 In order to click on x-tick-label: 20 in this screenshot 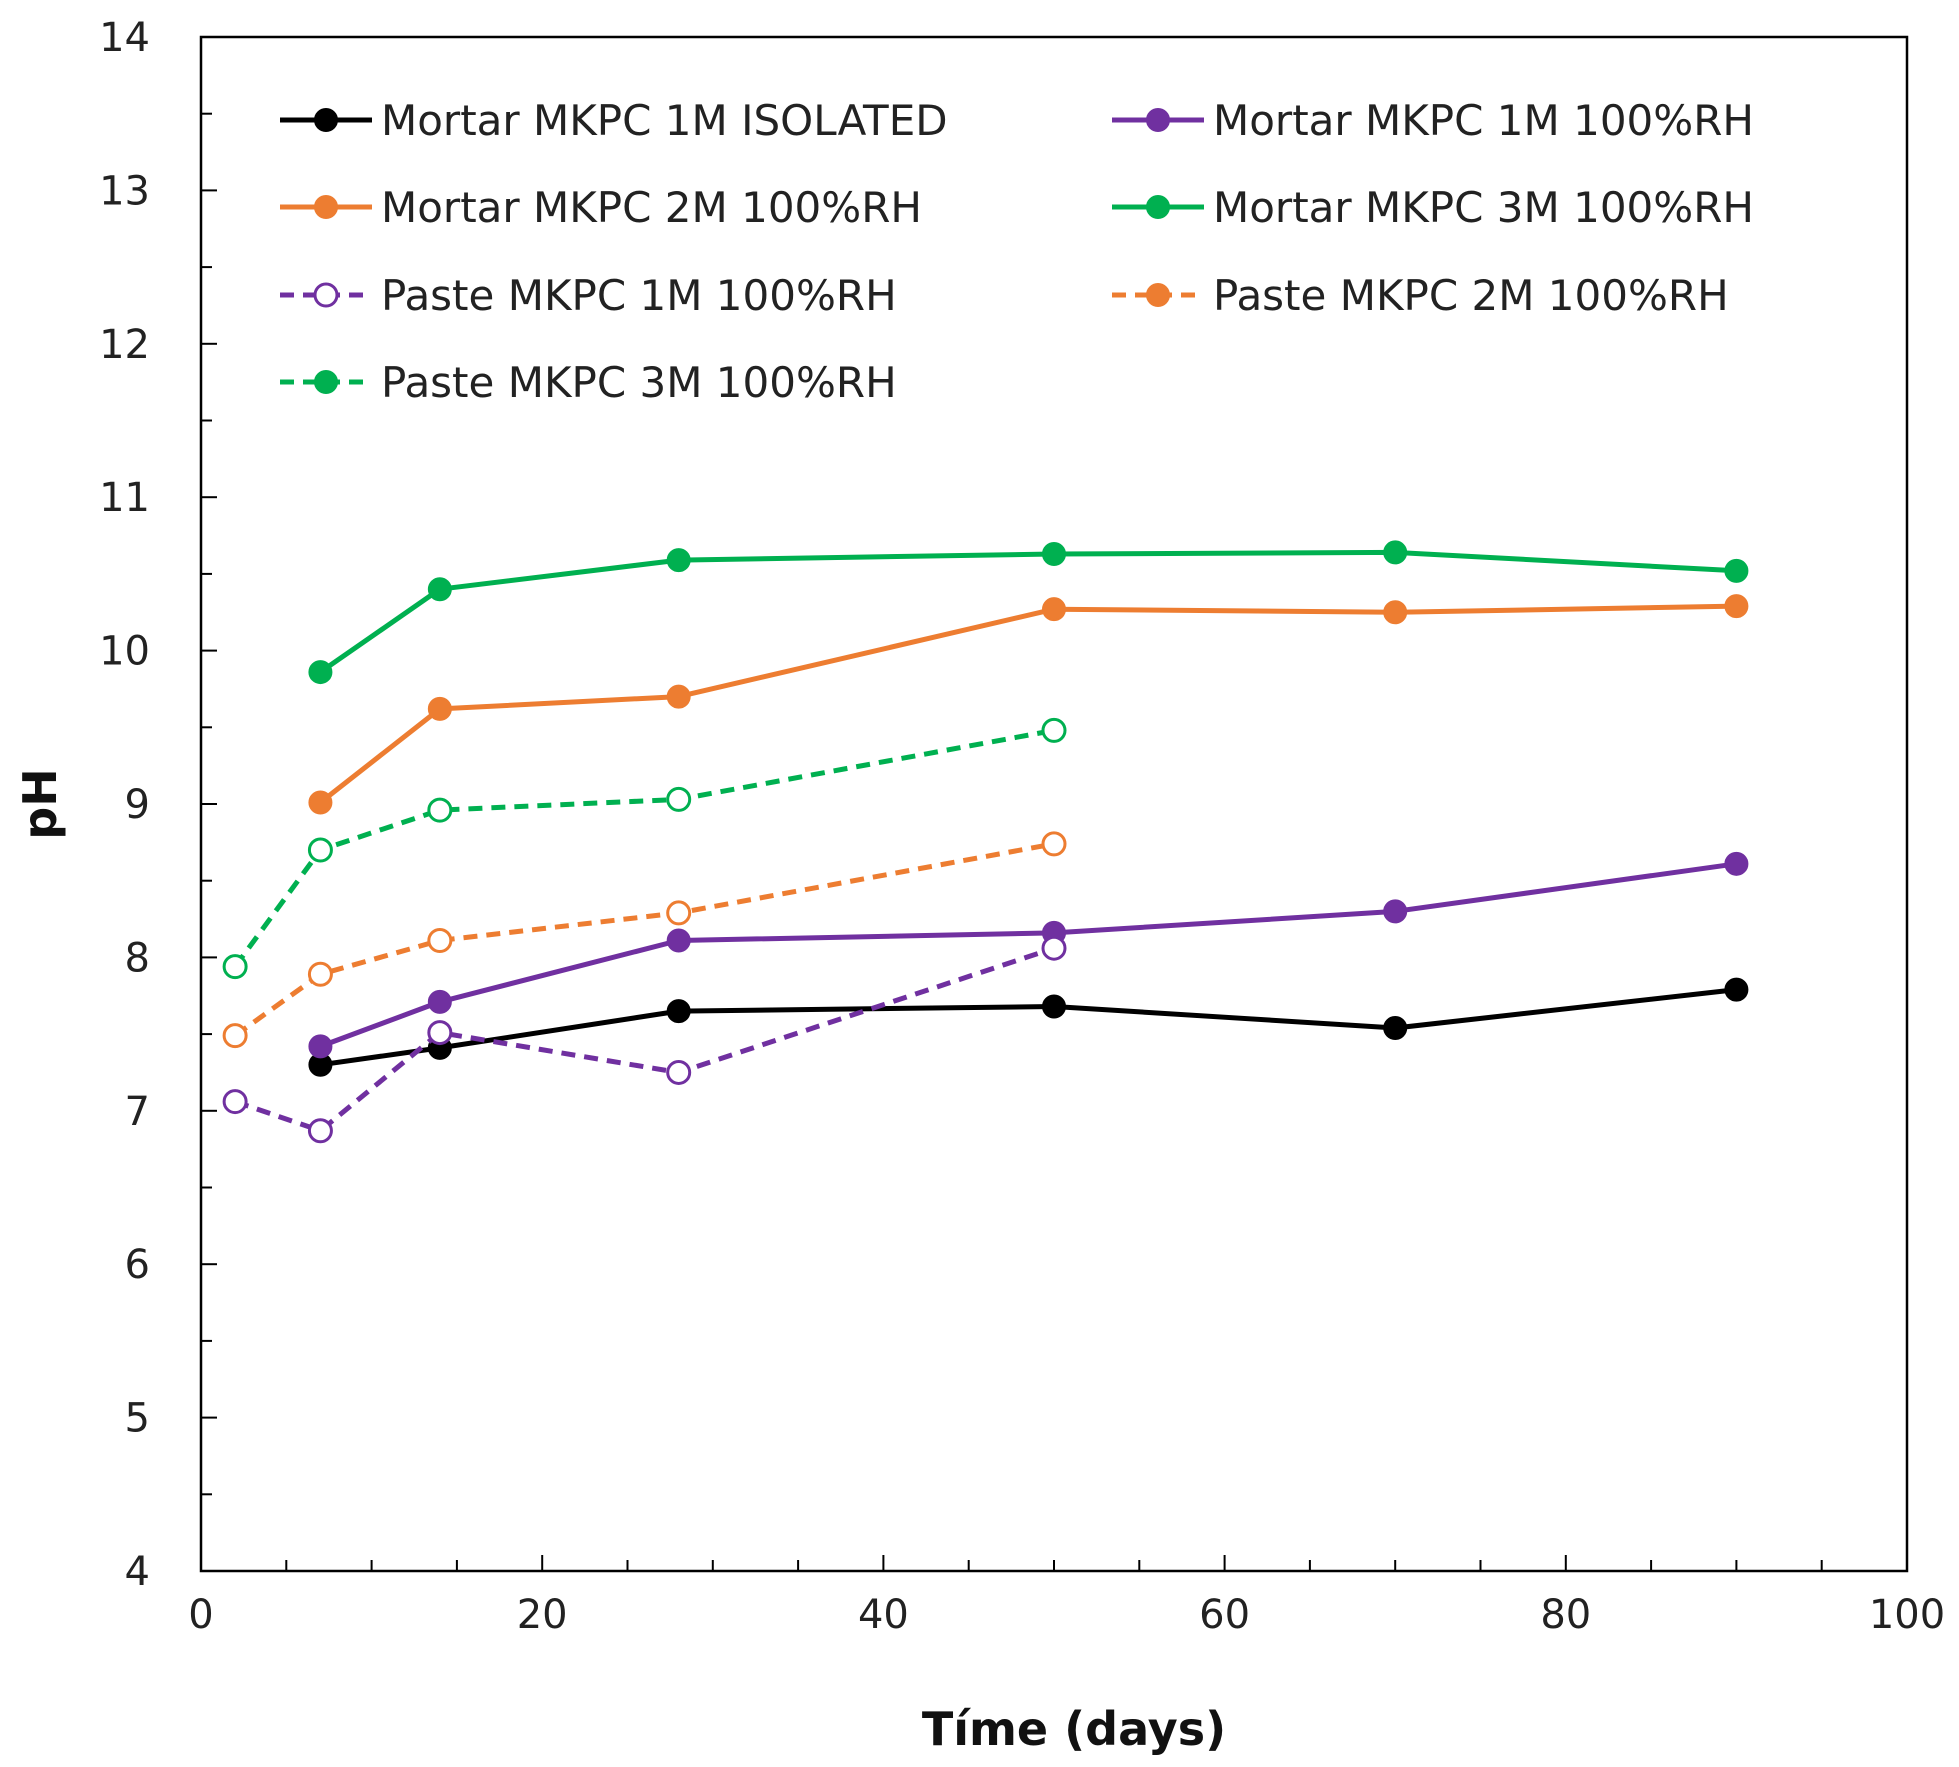, I will do `click(542, 1615)`.